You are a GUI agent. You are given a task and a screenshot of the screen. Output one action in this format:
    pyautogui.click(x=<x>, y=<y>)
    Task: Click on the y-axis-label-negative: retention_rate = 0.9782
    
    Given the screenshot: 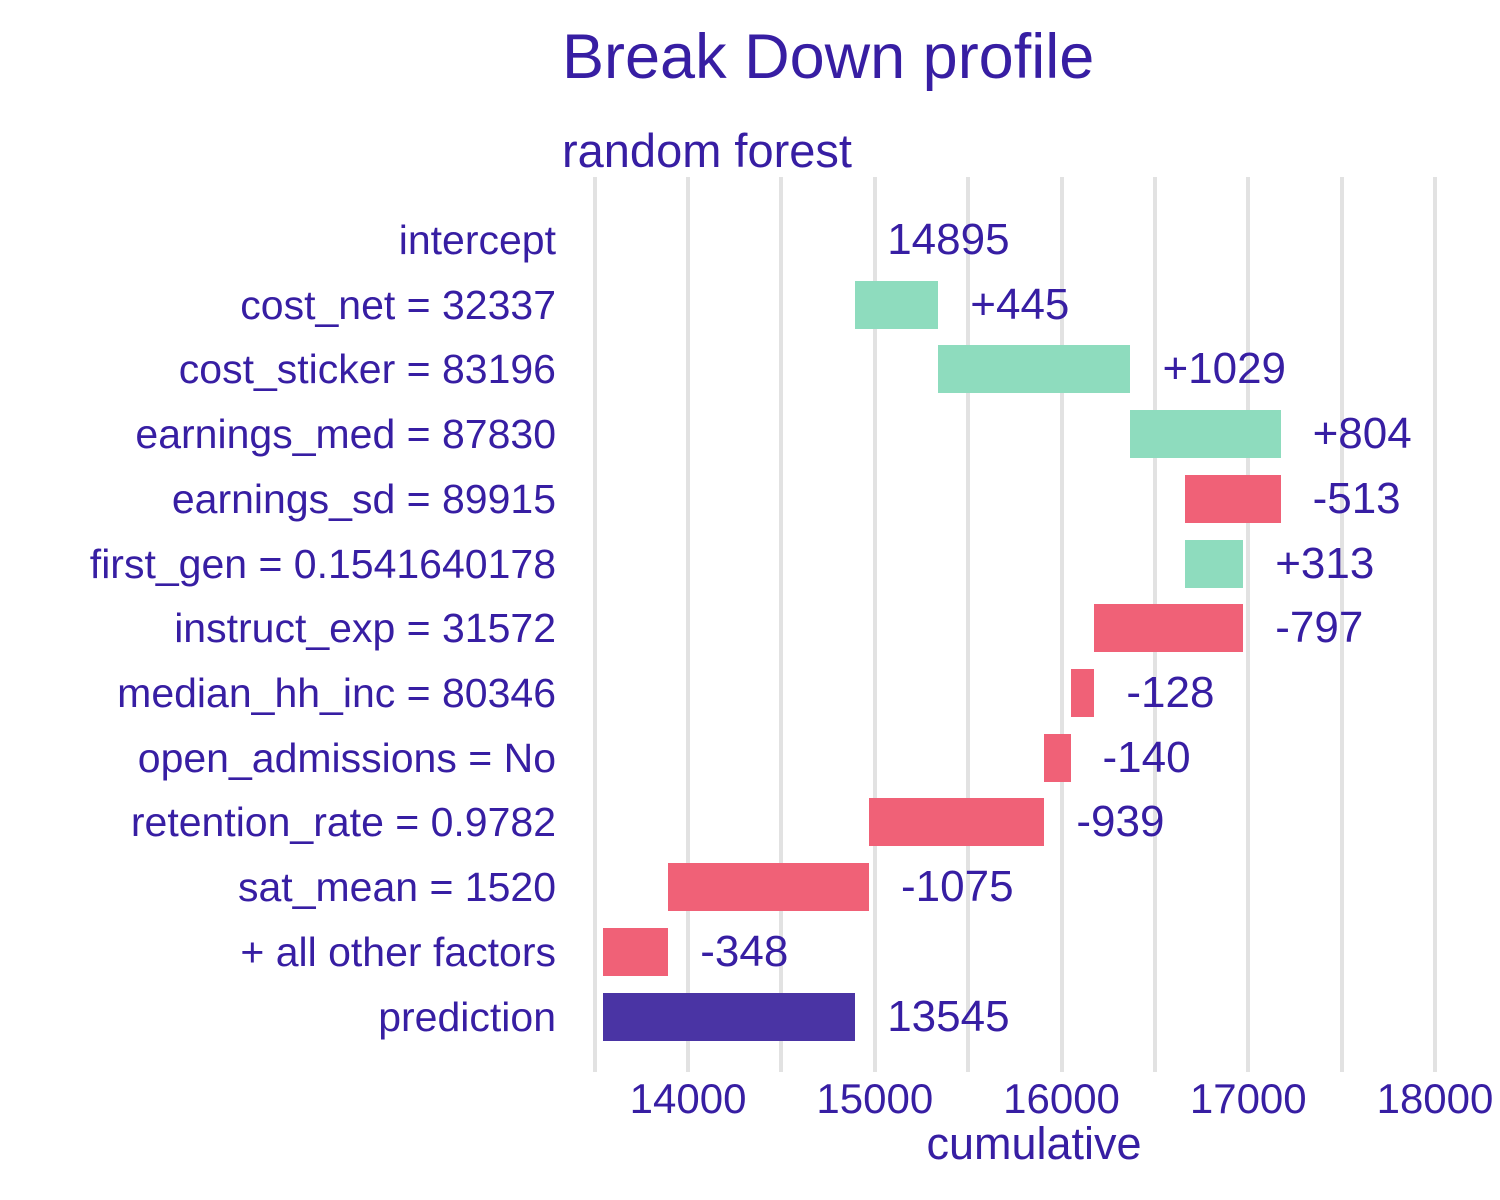 What is the action you would take?
    pyautogui.click(x=343, y=822)
    